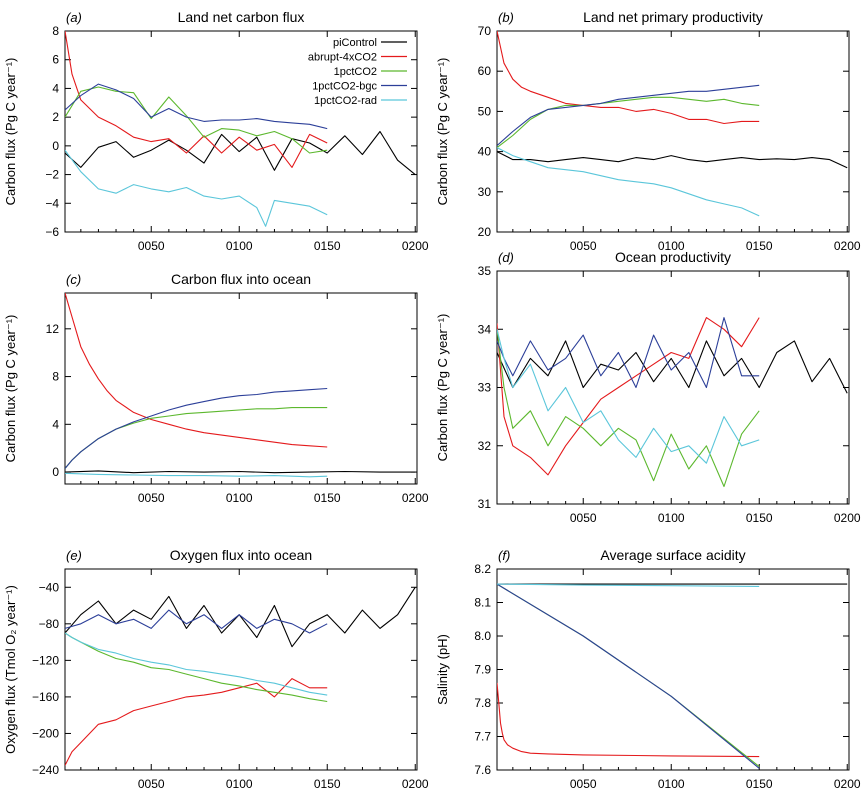  I want to click on panel-label: (a), so click(74, 17).